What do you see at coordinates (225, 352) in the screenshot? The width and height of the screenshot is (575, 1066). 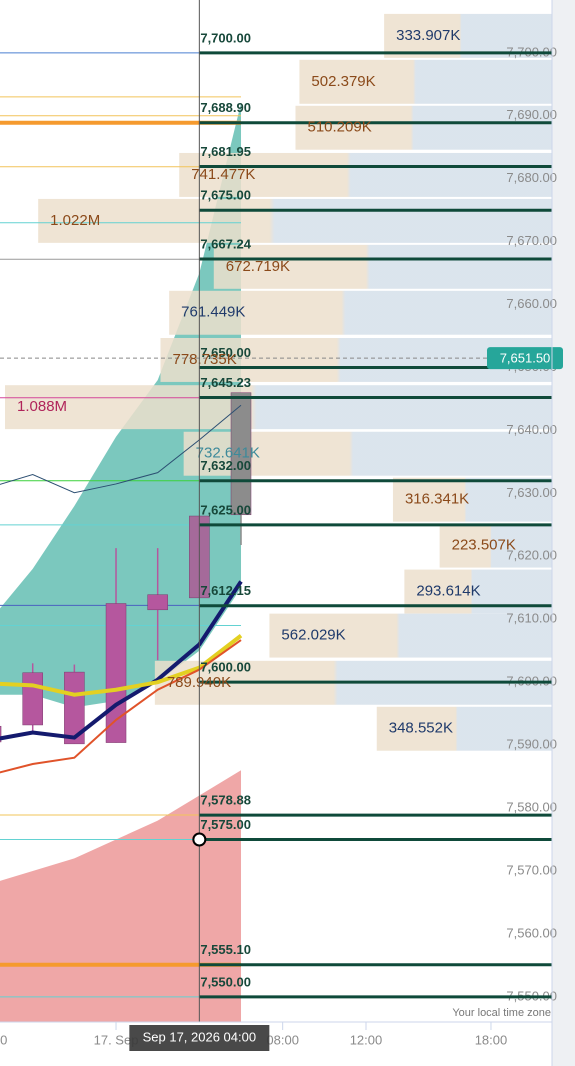 I see `level-label: 7,650.00` at bounding box center [225, 352].